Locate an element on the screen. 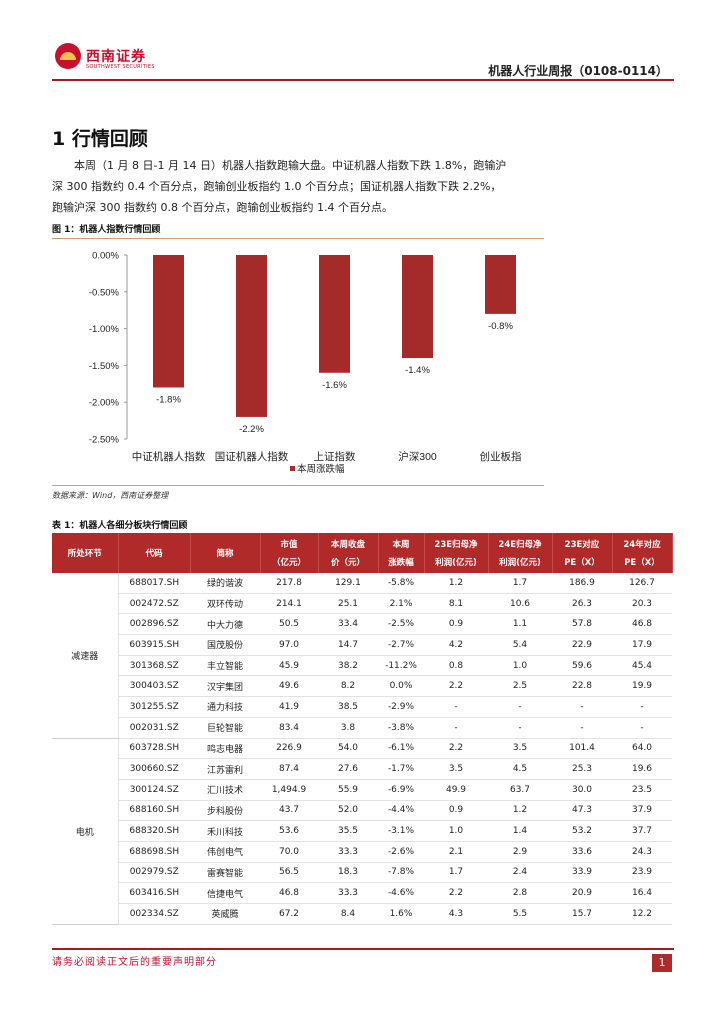 Image resolution: width=724 pixels, height=1024 pixels. table-cell: 8.4 is located at coordinates (348, 914).